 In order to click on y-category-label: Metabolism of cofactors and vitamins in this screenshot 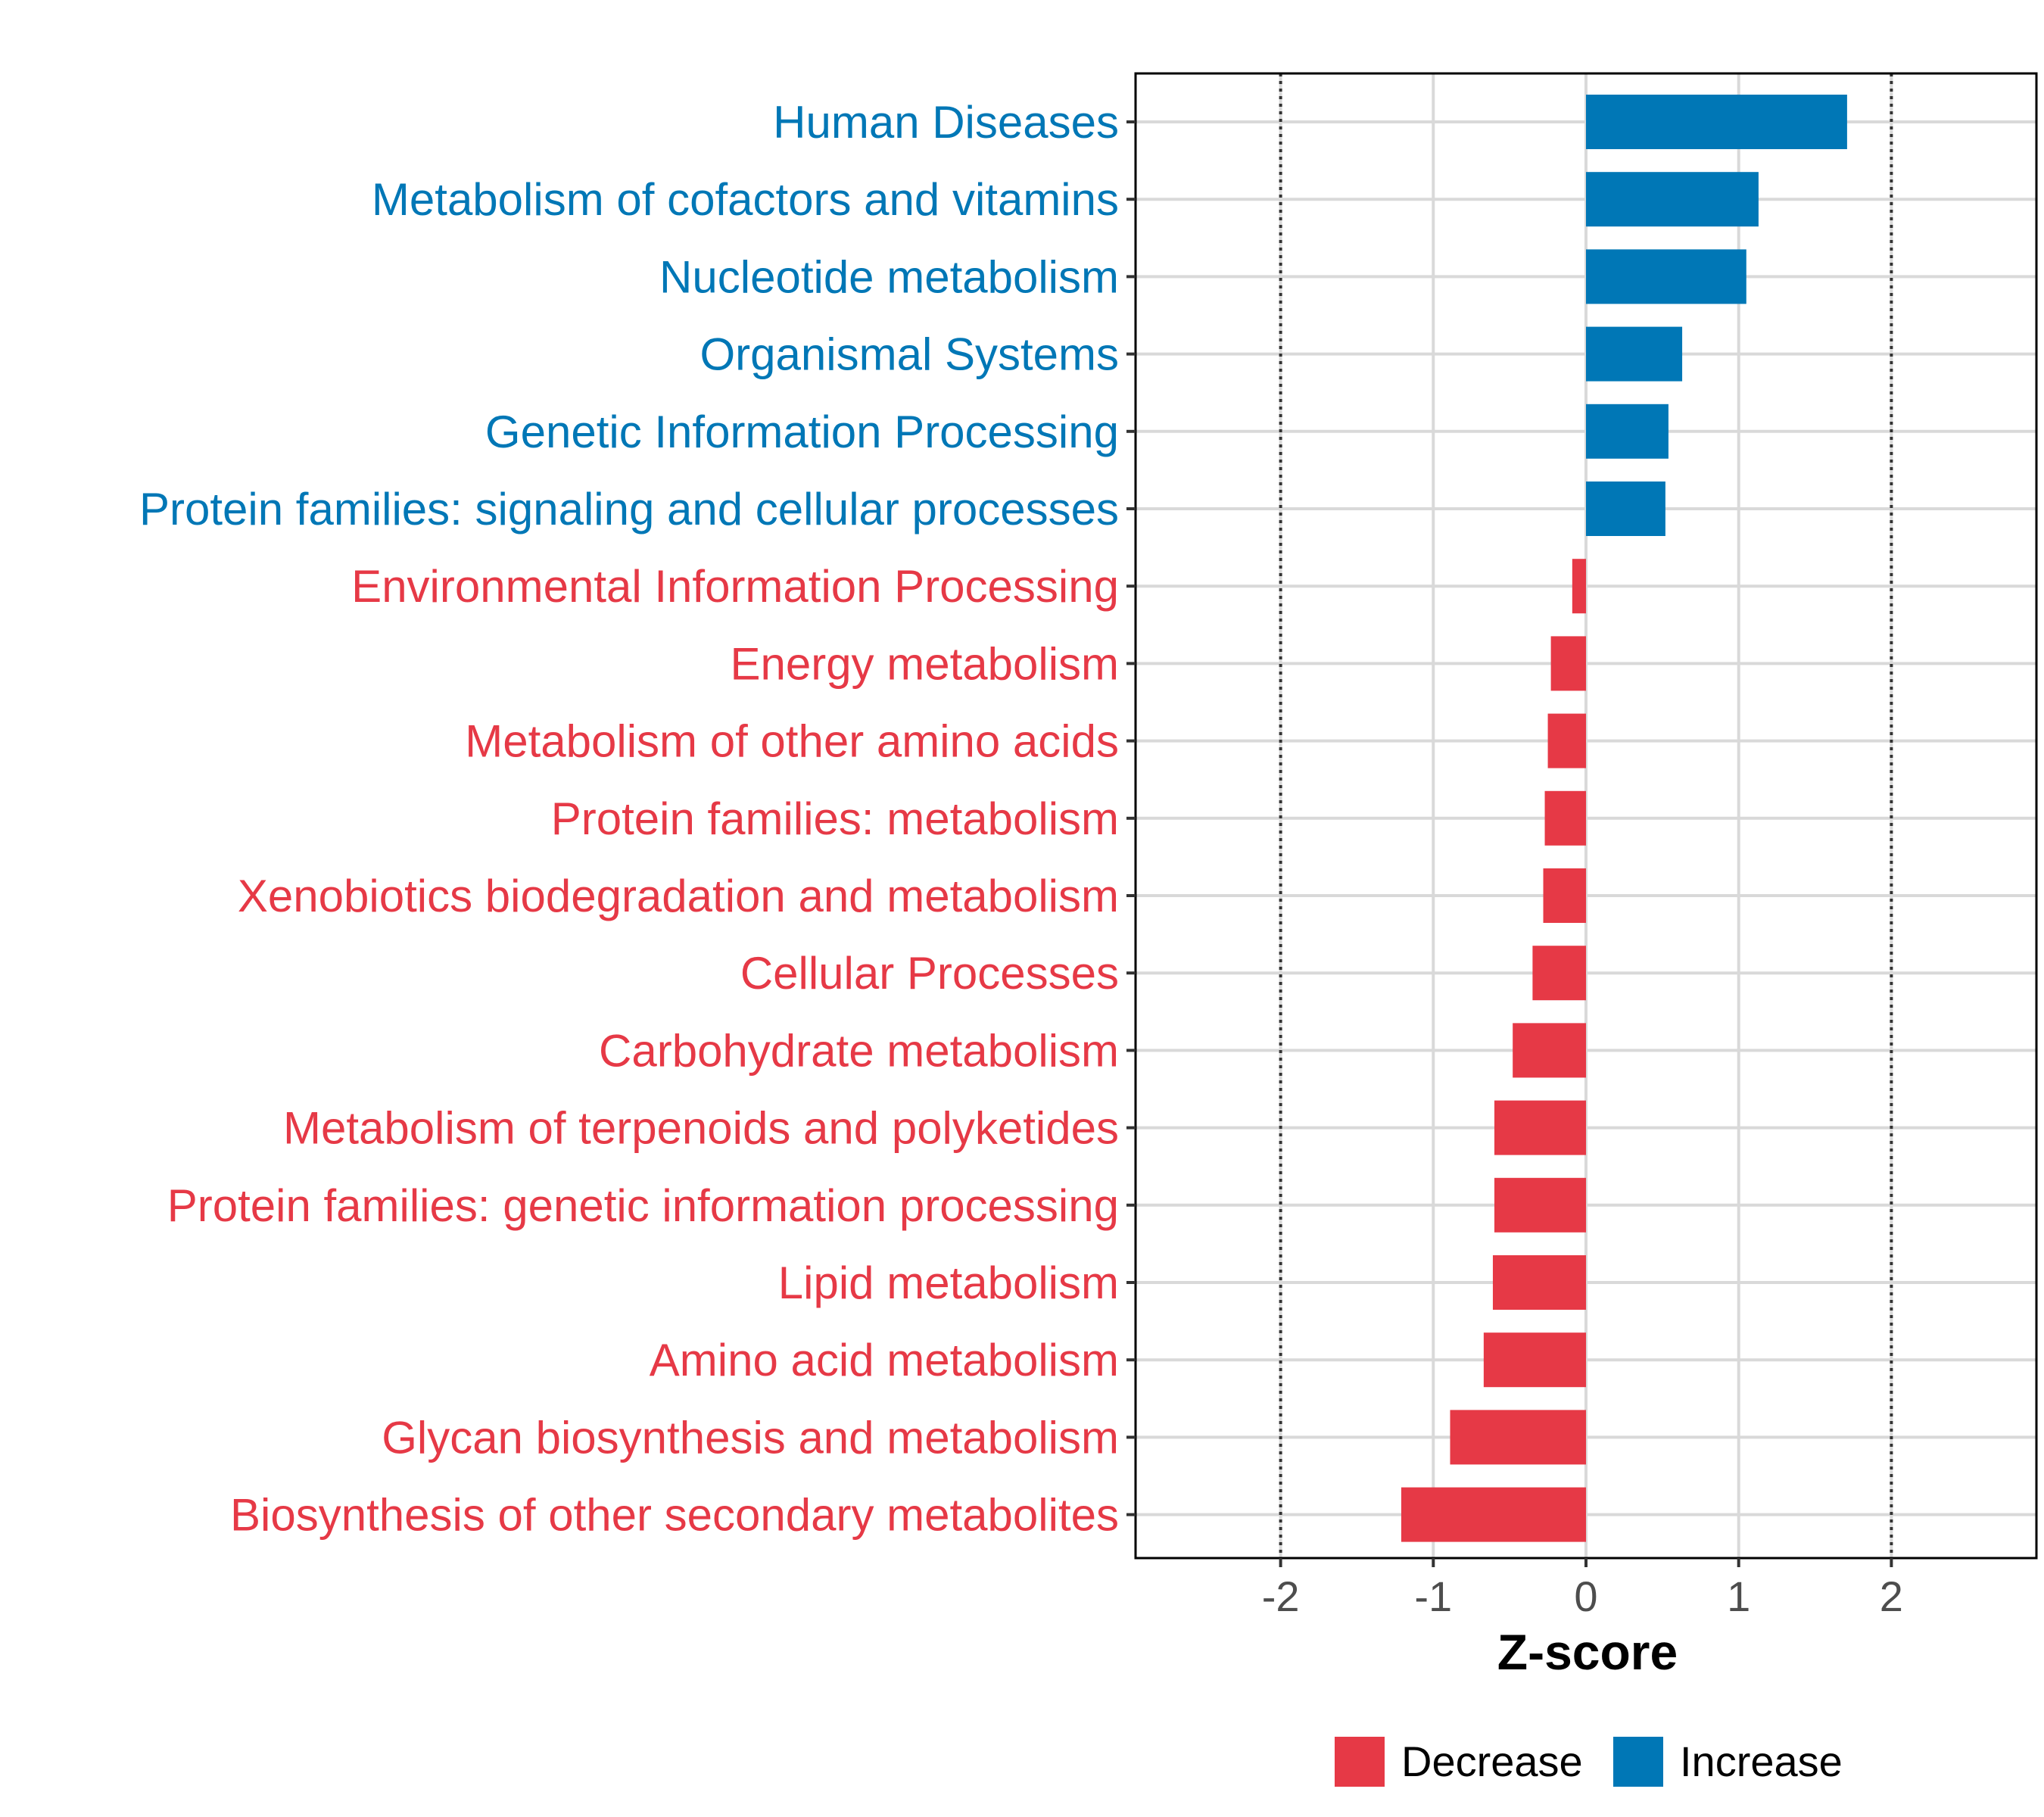, I will do `click(745, 199)`.